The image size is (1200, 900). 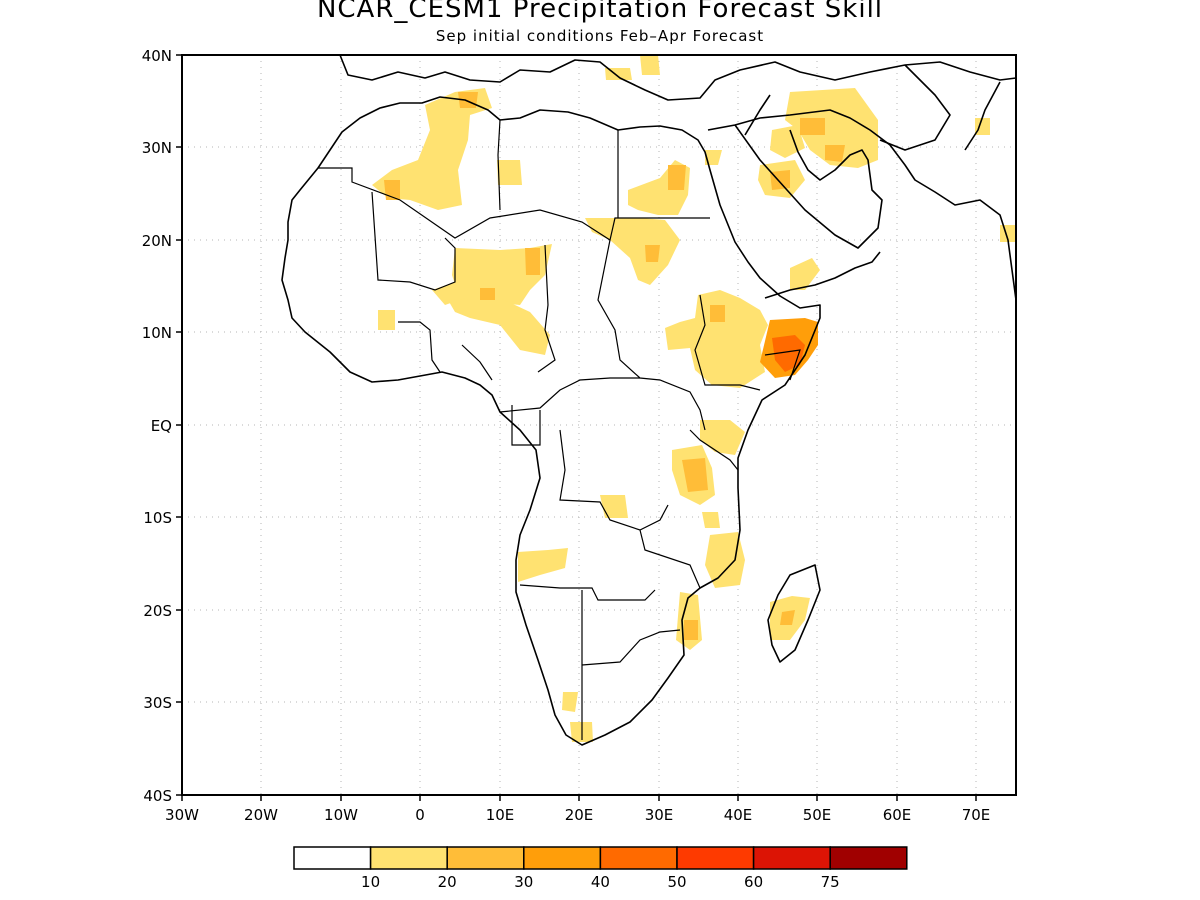 What do you see at coordinates (523, 882) in the screenshot?
I see `legend-label: 30` at bounding box center [523, 882].